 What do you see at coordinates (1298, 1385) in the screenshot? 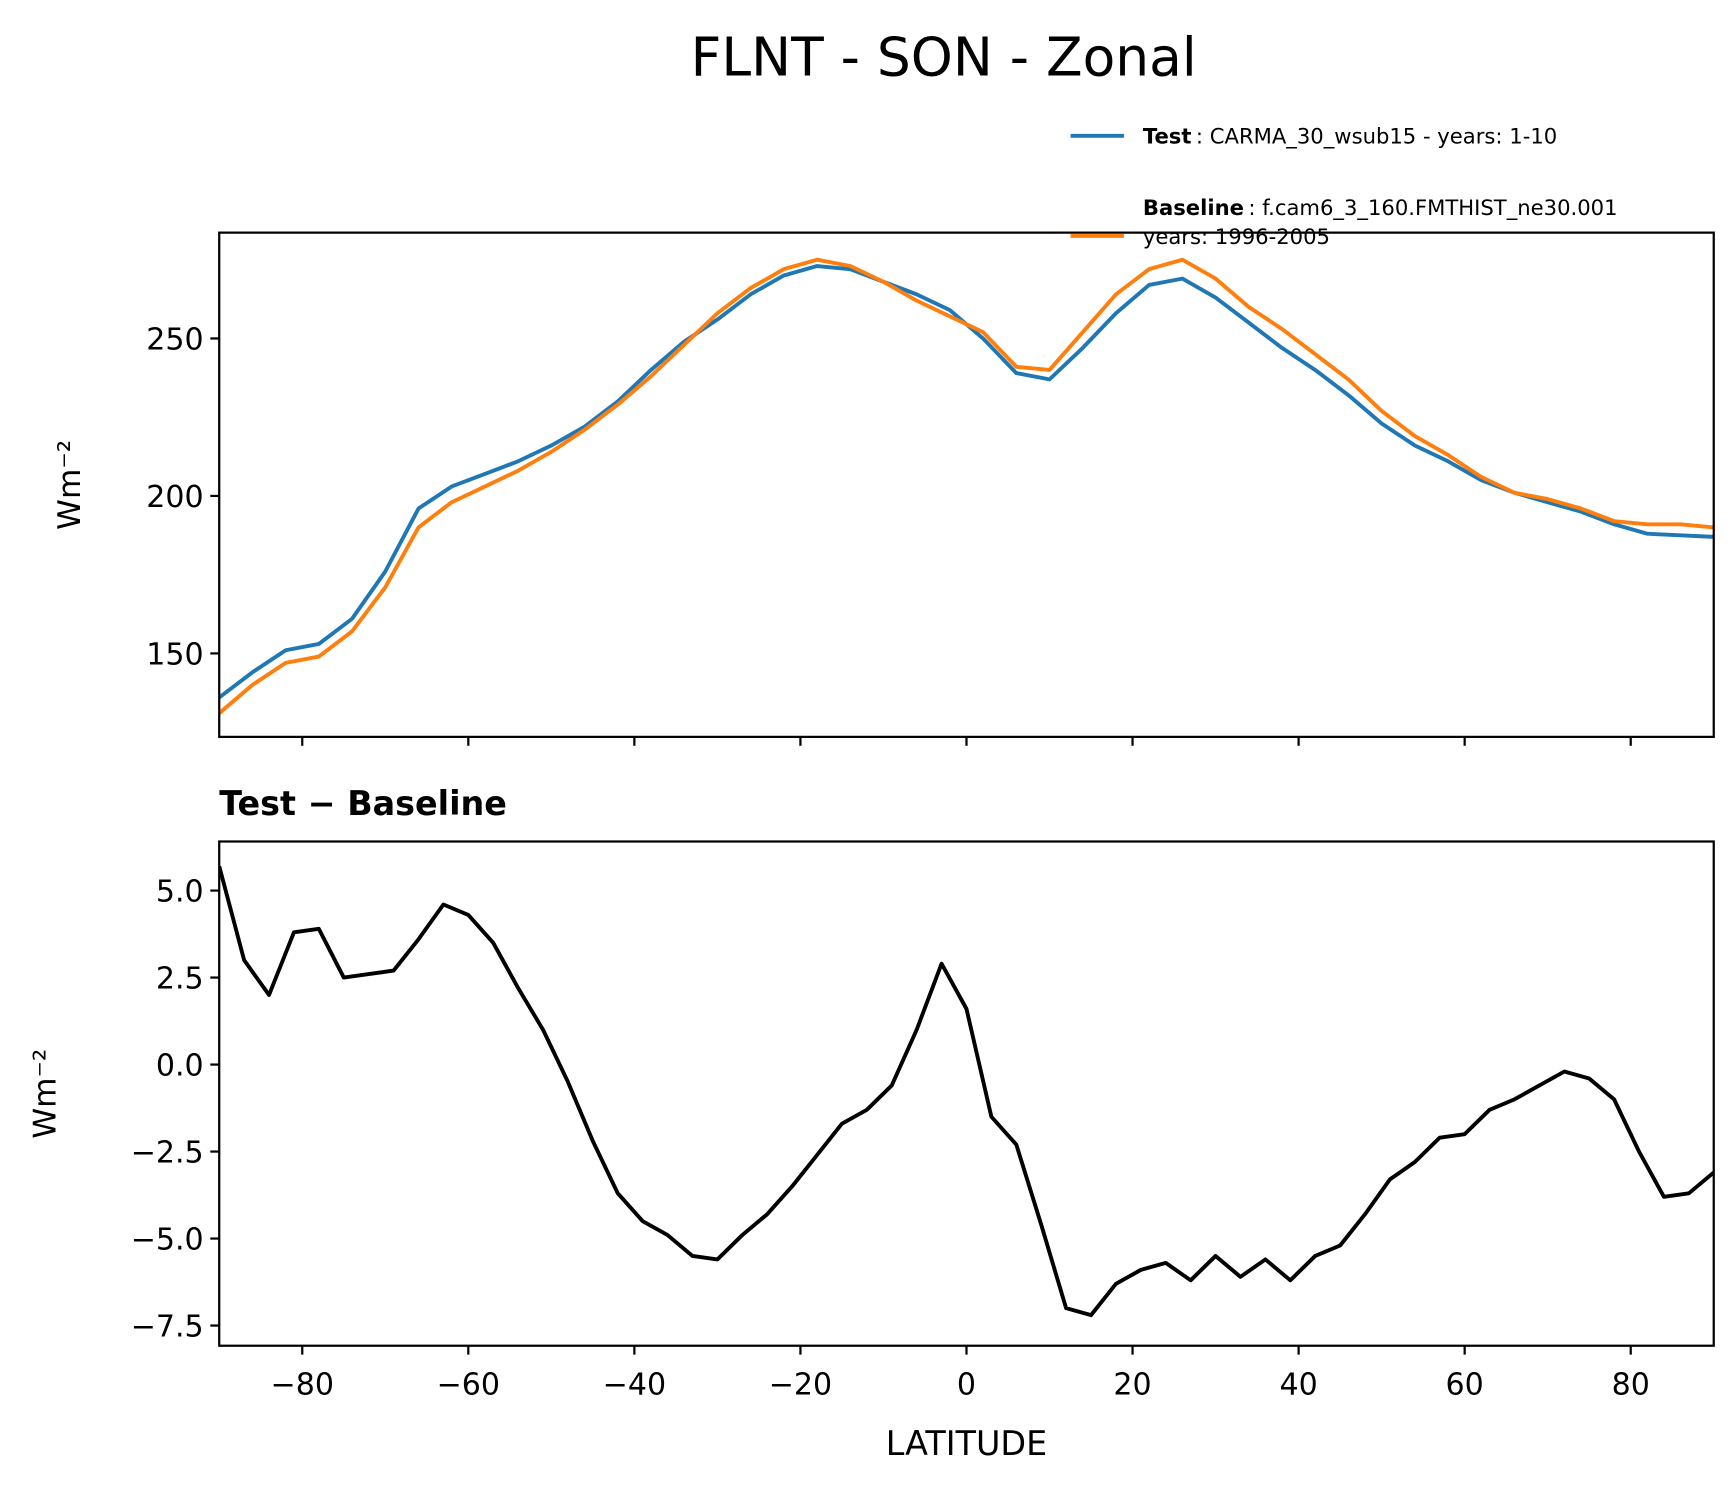
I see `x-tick-label: 40` at bounding box center [1298, 1385].